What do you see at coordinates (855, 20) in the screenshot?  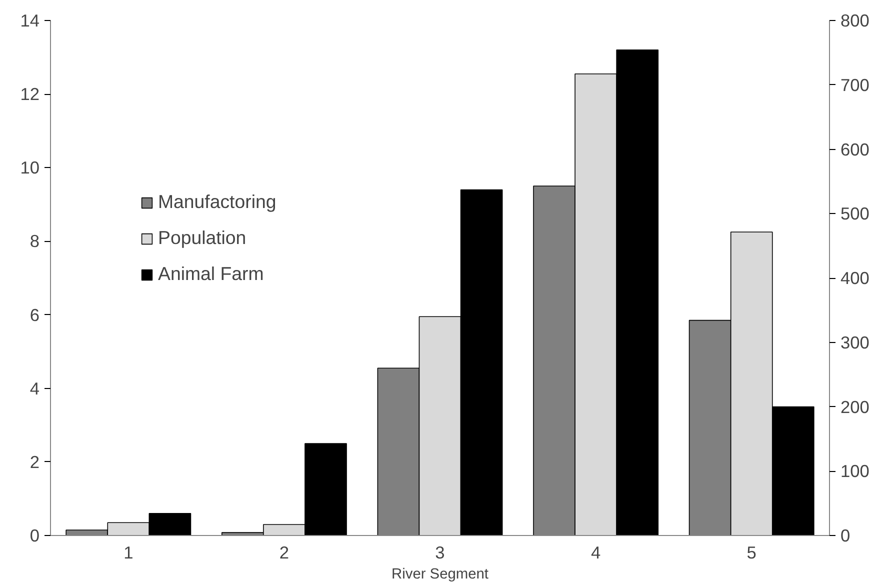 I see `y2-tick-label: 800` at bounding box center [855, 20].